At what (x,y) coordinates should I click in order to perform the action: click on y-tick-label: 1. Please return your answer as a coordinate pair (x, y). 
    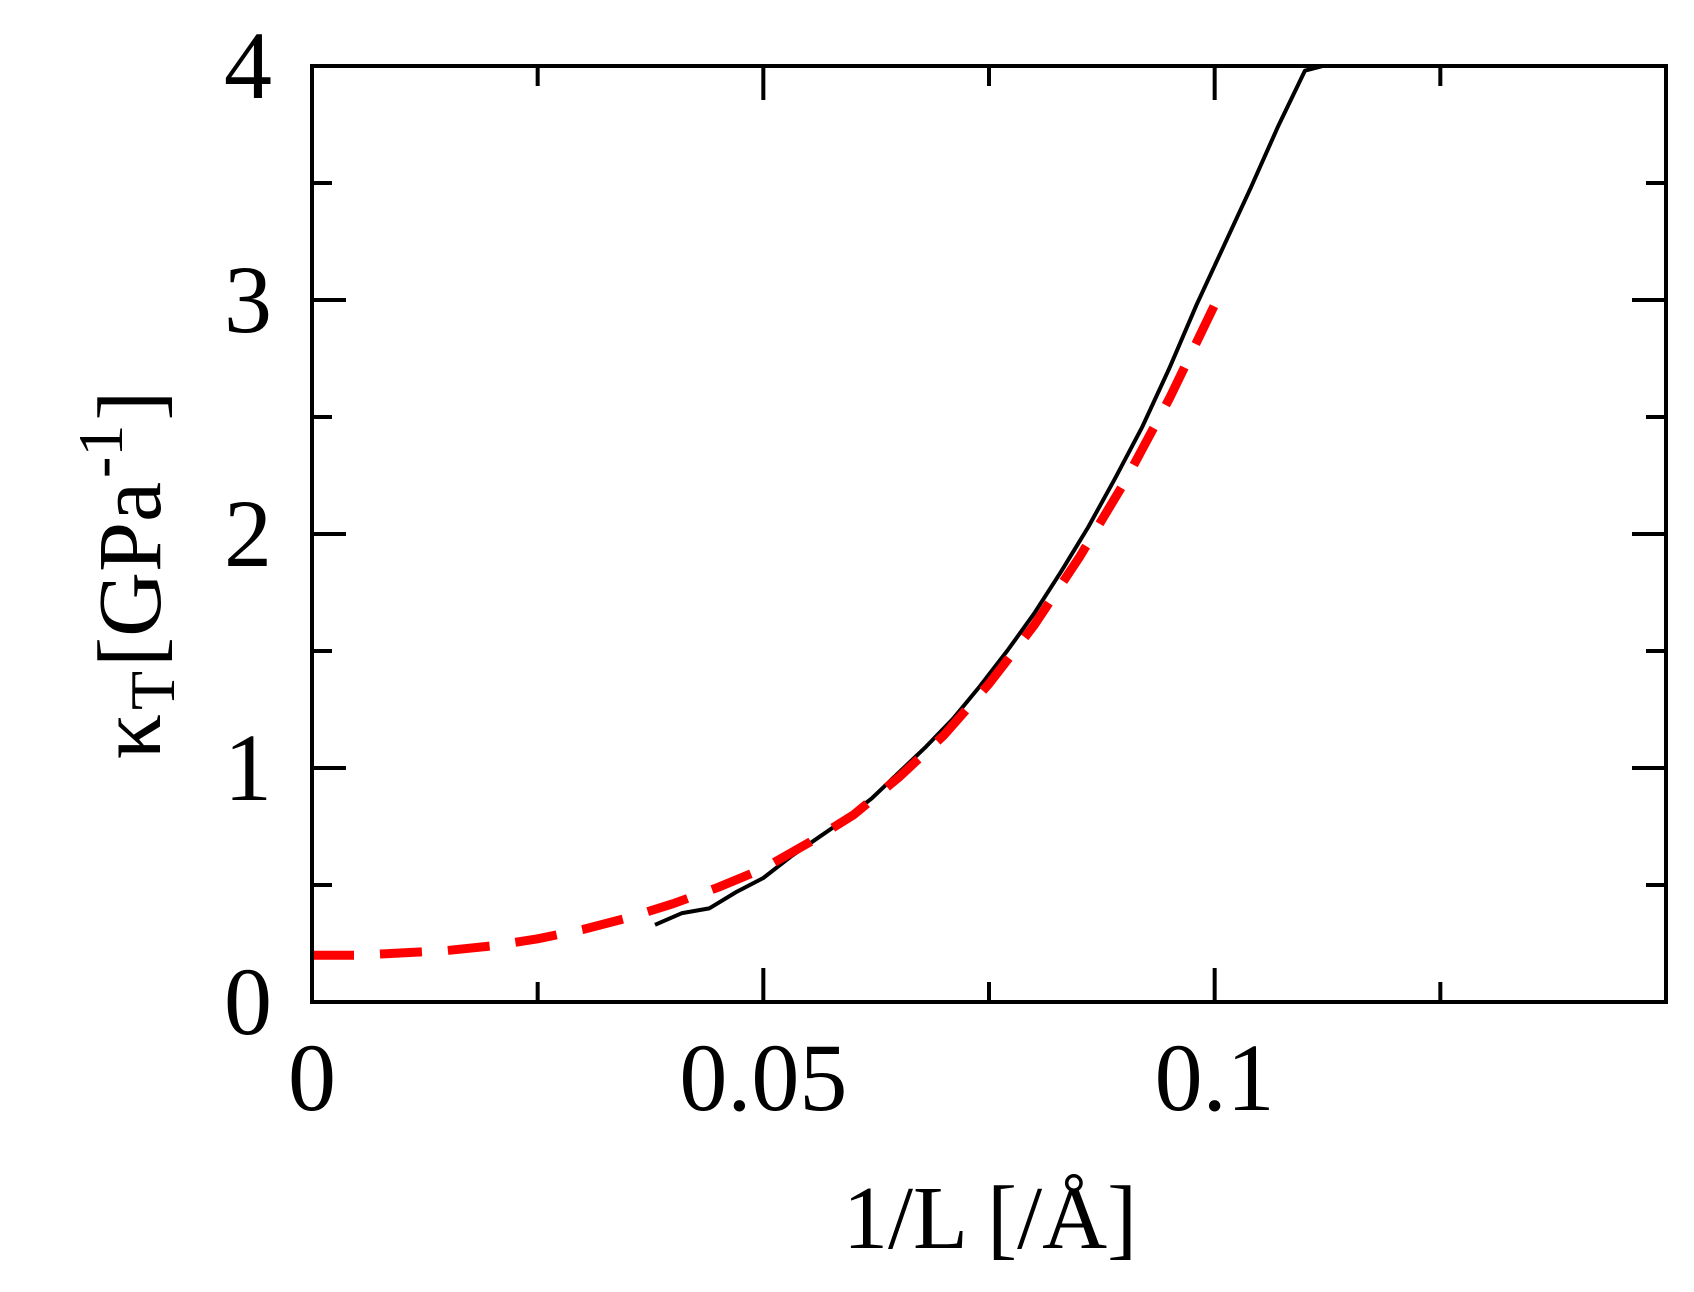
    Looking at the image, I should click on (248, 767).